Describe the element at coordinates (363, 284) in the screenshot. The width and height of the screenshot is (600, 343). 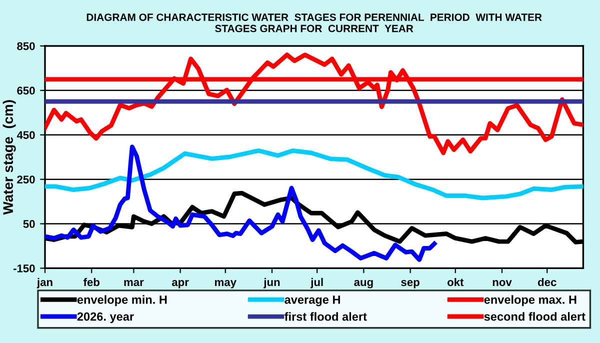
I see `x-tick-label: aug` at that location.